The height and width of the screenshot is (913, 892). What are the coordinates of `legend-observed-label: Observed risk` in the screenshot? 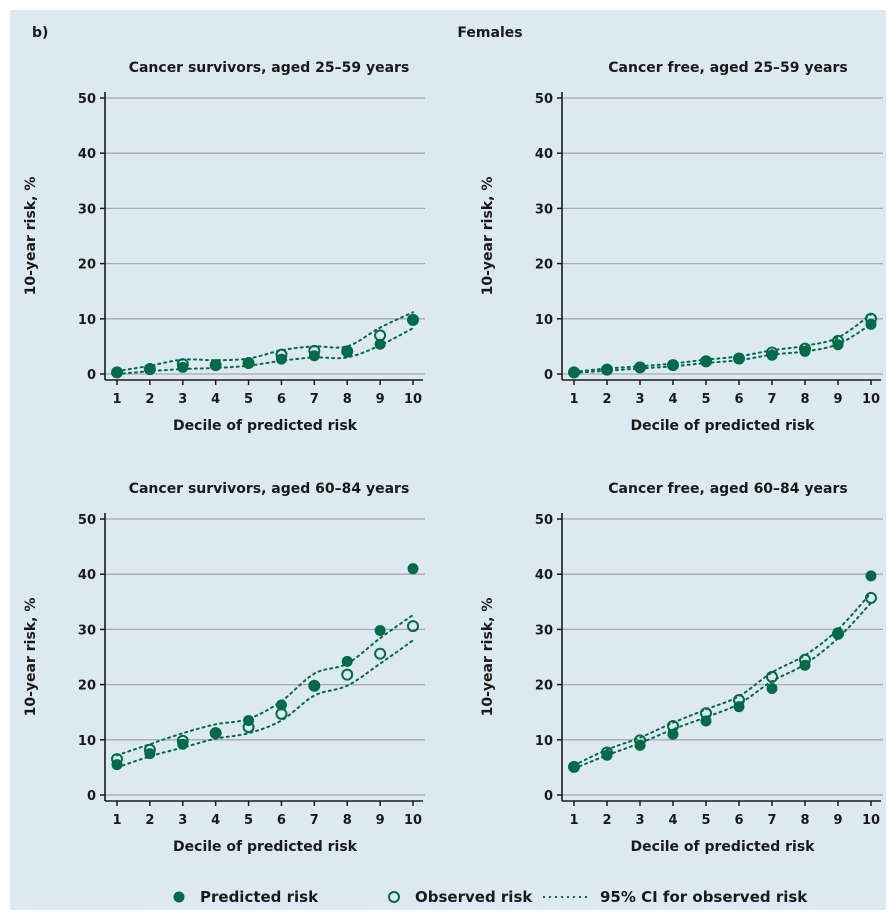 It's located at (474, 897).